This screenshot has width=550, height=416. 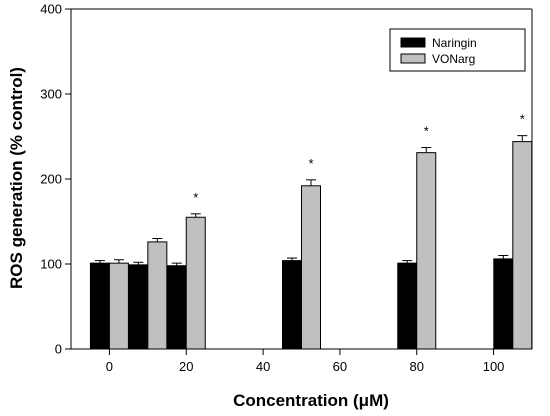 What do you see at coordinates (263, 366) in the screenshot?
I see `x-tick-label: 40` at bounding box center [263, 366].